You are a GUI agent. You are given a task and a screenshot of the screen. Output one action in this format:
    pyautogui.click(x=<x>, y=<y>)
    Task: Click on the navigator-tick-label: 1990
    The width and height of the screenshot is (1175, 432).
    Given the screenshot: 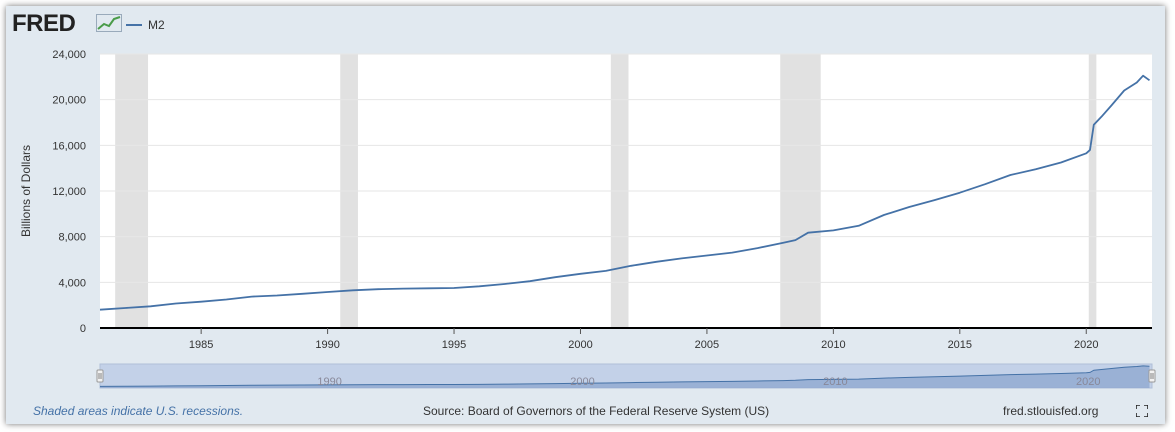 What is the action you would take?
    pyautogui.click(x=329, y=382)
    